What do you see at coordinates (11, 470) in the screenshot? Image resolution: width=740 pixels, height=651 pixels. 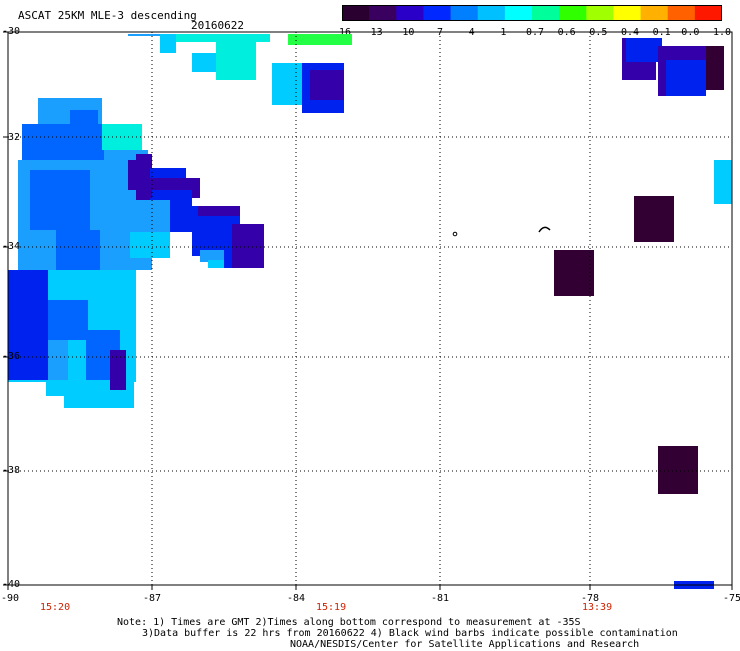 I see `lat-label: -38` at bounding box center [11, 470].